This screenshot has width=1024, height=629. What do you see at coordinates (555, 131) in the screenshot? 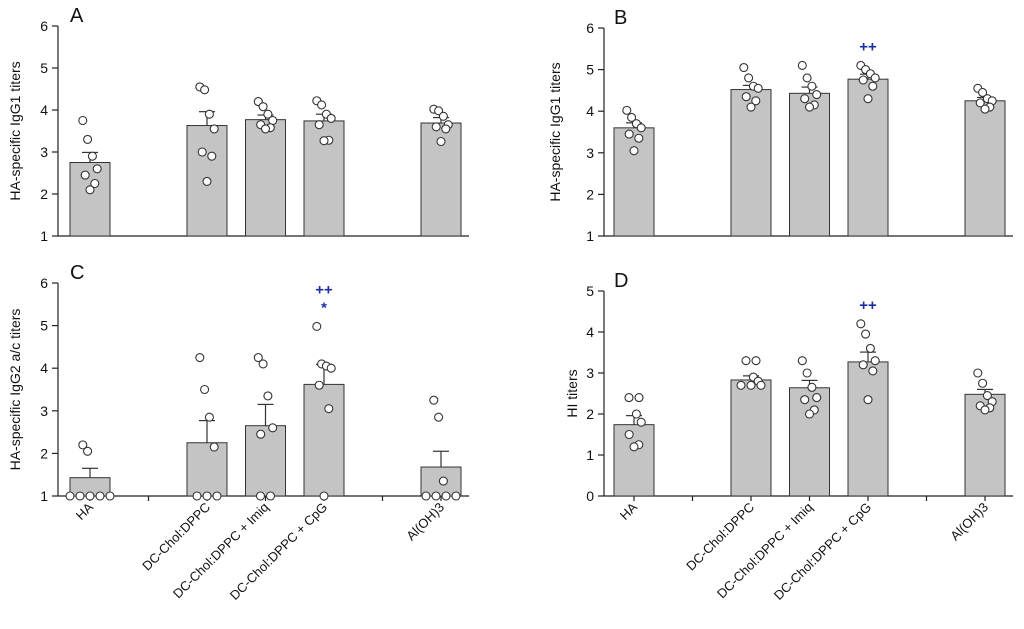
I see `y-axis-label: HA-specific IgG1 titers` at bounding box center [555, 131].